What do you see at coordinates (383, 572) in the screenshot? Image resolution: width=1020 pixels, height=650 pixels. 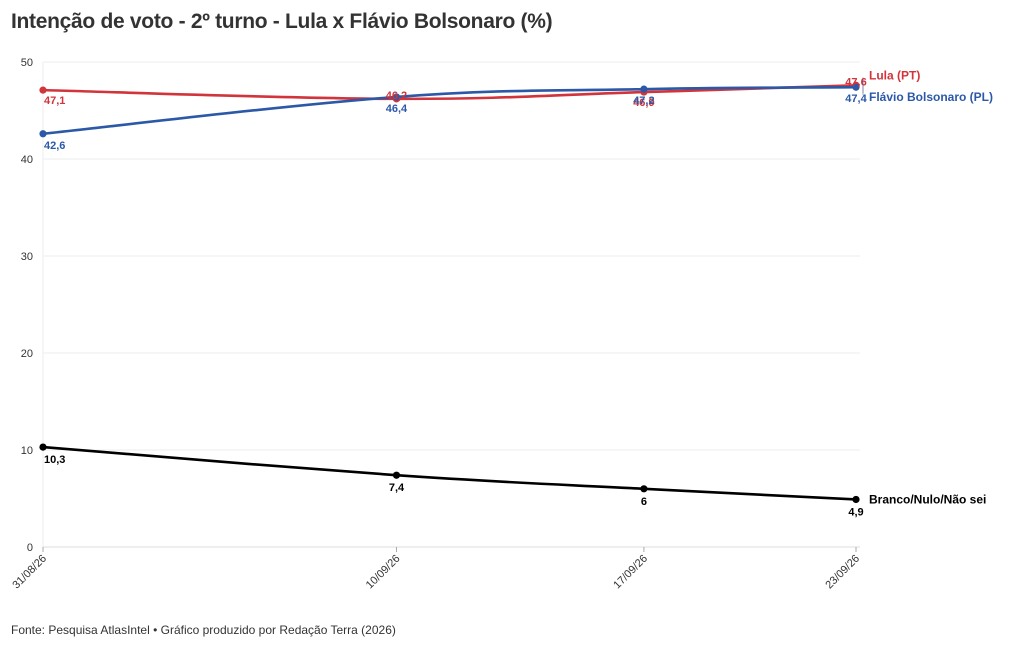 I see `x-tick-label: 10/09/26` at bounding box center [383, 572].